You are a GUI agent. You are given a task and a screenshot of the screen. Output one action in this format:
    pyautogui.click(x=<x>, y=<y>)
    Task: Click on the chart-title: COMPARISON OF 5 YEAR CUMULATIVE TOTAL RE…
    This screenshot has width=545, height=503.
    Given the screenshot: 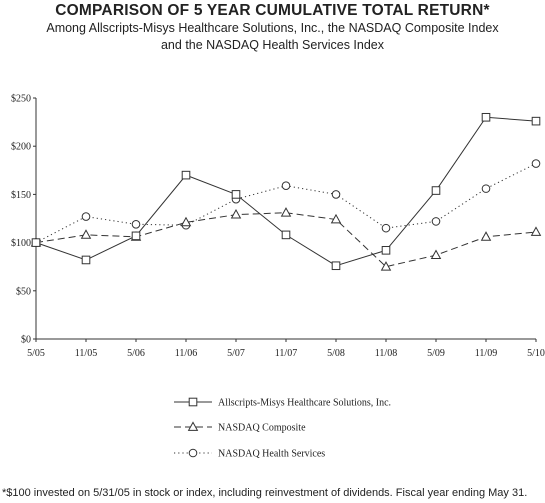 What is the action you would take?
    pyautogui.click(x=272, y=10)
    